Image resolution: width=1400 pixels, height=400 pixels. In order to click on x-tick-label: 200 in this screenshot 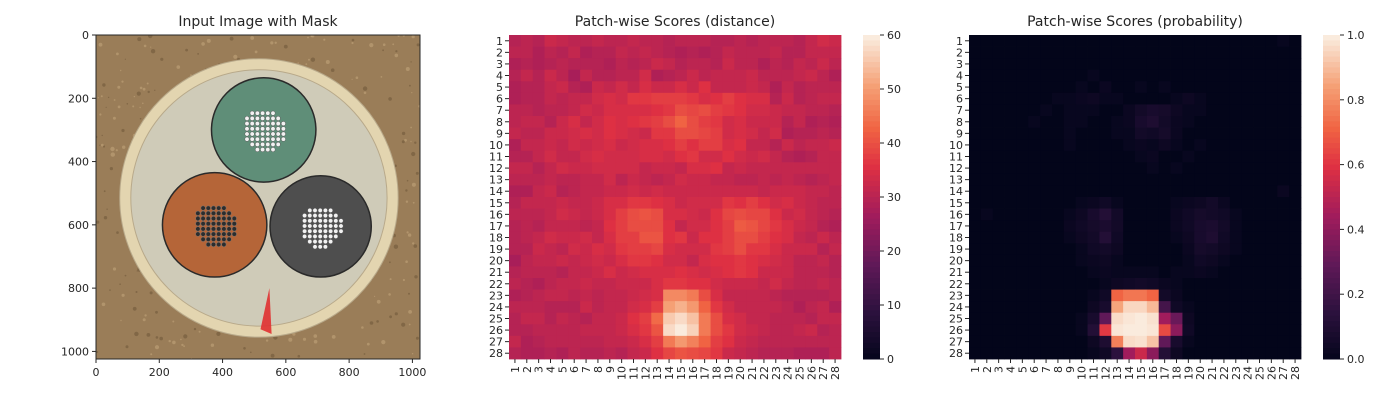, I will do `click(159, 372)`.